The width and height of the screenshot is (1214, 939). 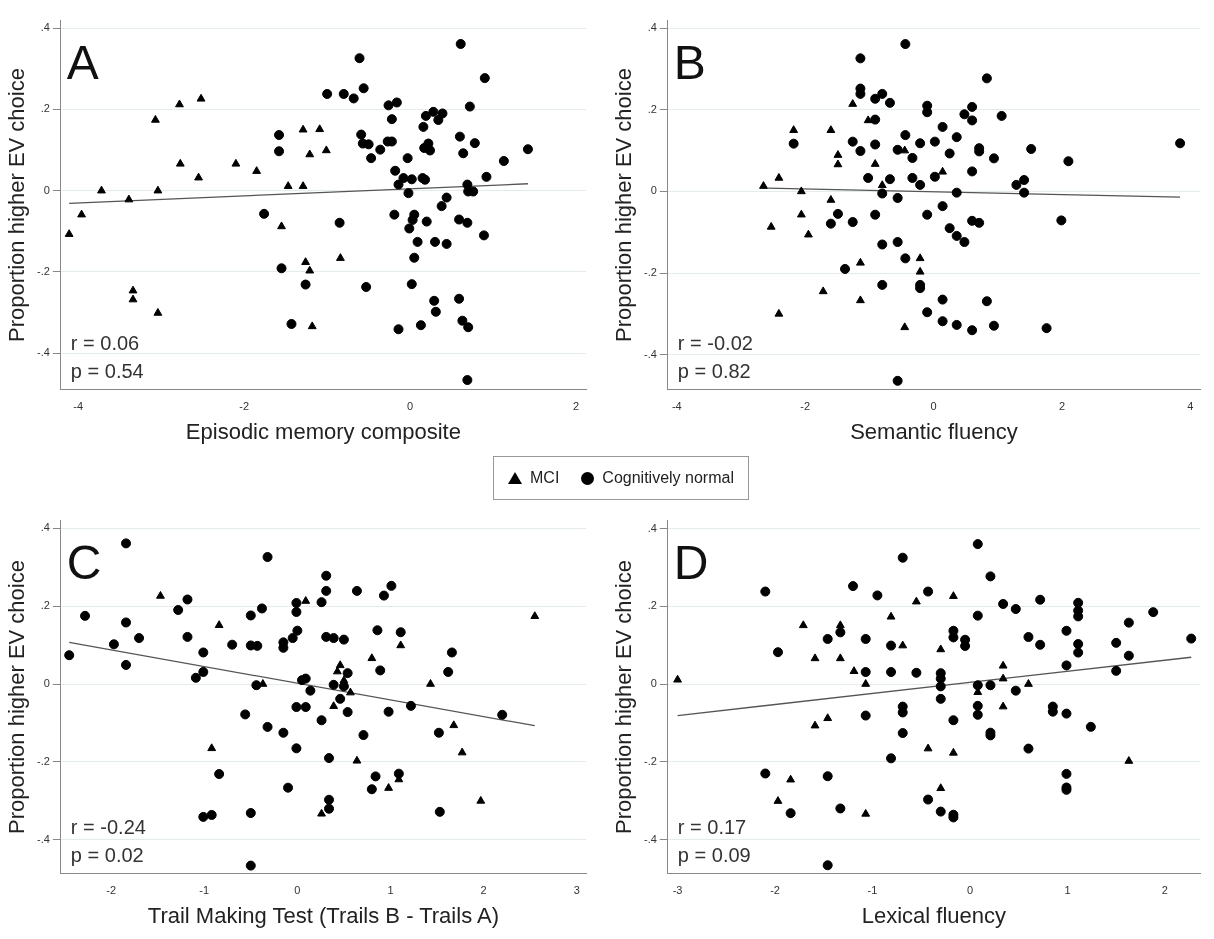 What do you see at coordinates (105, 342) in the screenshot?
I see `annotation: r = 0.06` at bounding box center [105, 342].